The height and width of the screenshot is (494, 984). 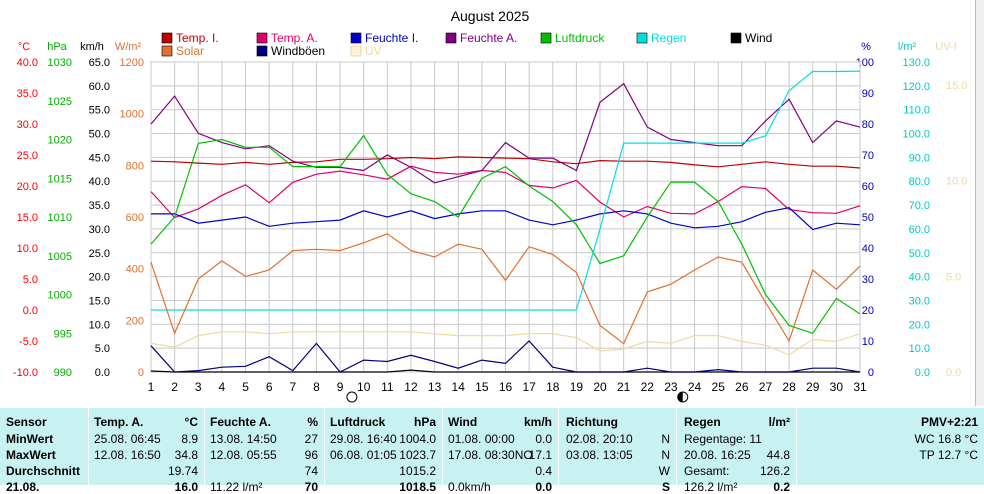 What do you see at coordinates (868, 187) in the screenshot?
I see `y-tick-label-pct: 60` at bounding box center [868, 187].